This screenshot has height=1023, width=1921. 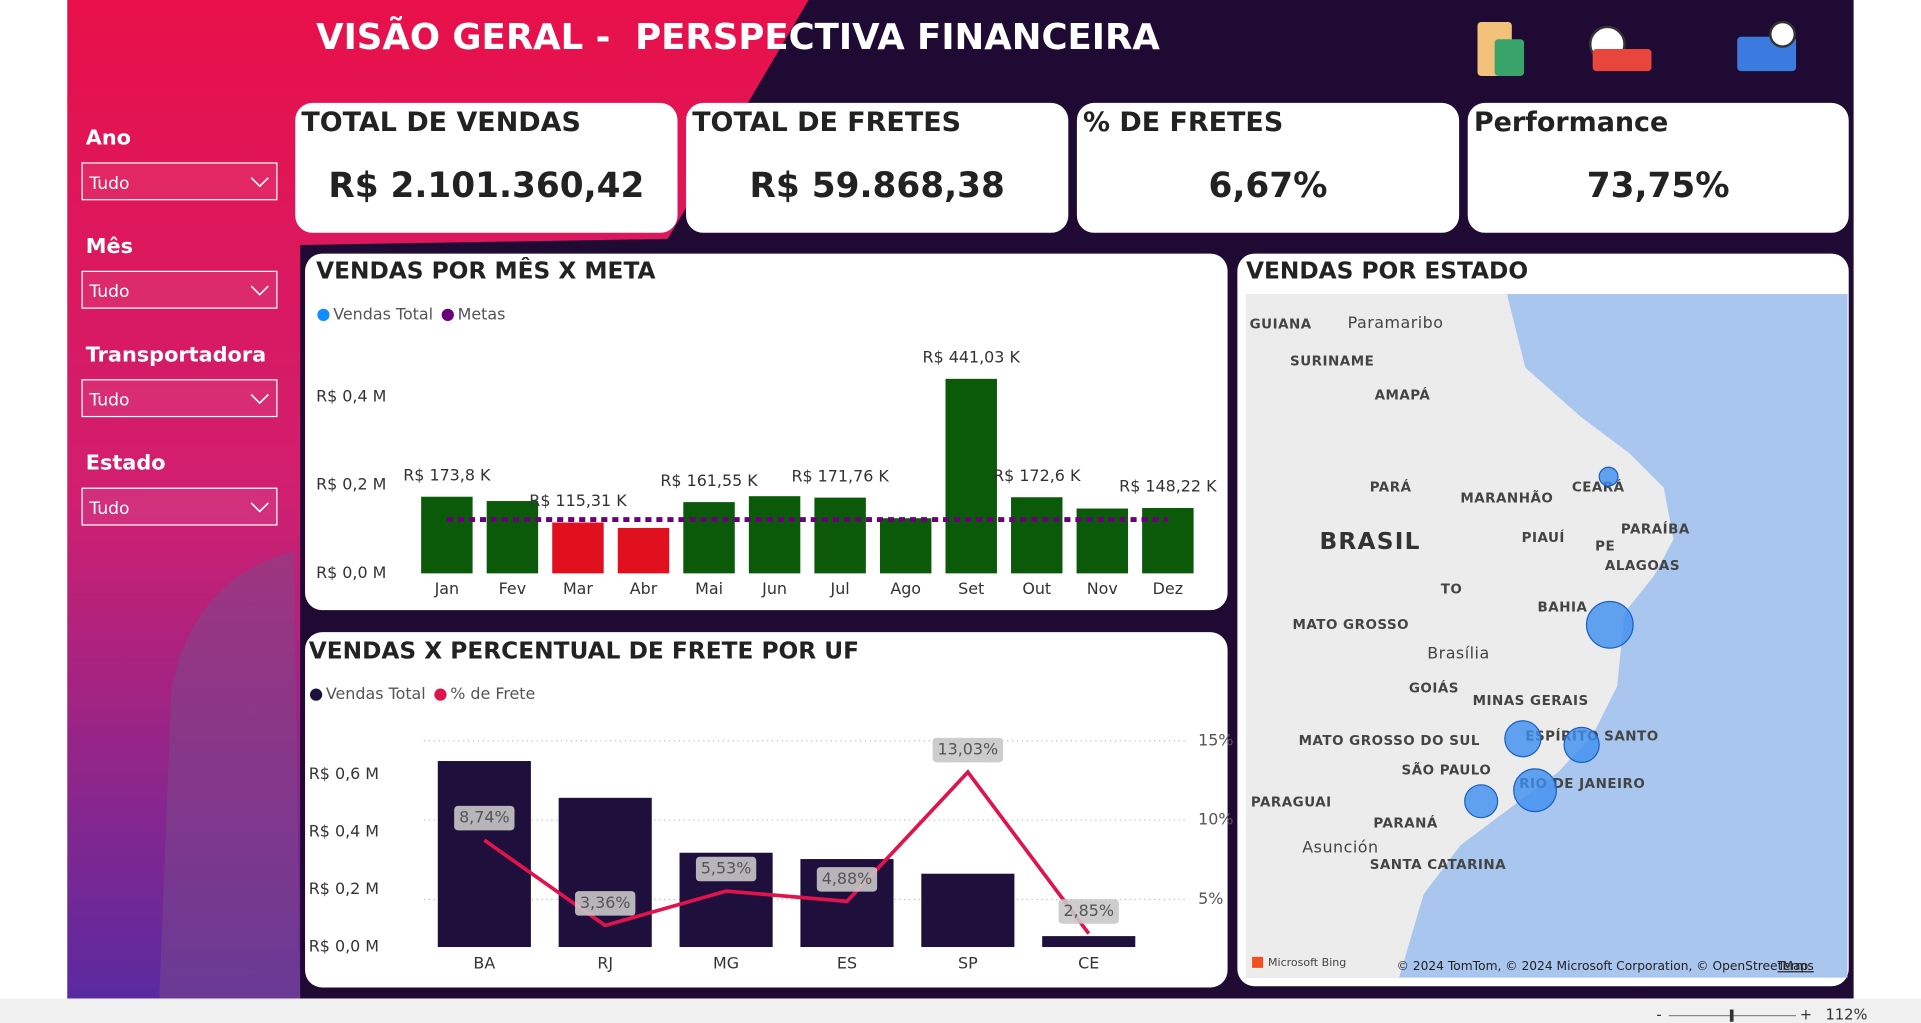 What do you see at coordinates (447, 588) in the screenshot?
I see `x-tick-label: Jan` at bounding box center [447, 588].